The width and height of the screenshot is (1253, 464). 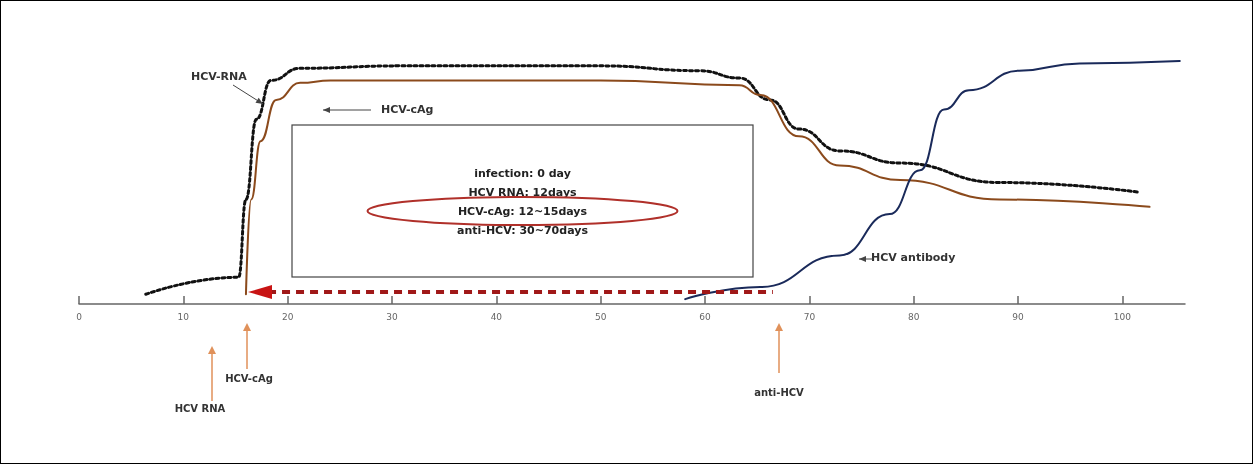 What do you see at coordinates (913, 316) in the screenshot?
I see `x-tick-label: 80` at bounding box center [913, 316].